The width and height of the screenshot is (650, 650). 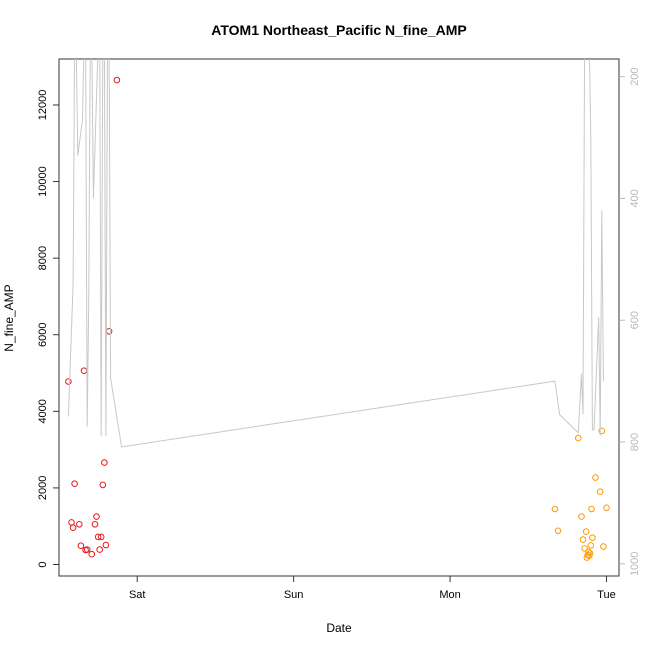 I want to click on y-axis-right: 200 400 600 800 1000, so click(x=630, y=321).